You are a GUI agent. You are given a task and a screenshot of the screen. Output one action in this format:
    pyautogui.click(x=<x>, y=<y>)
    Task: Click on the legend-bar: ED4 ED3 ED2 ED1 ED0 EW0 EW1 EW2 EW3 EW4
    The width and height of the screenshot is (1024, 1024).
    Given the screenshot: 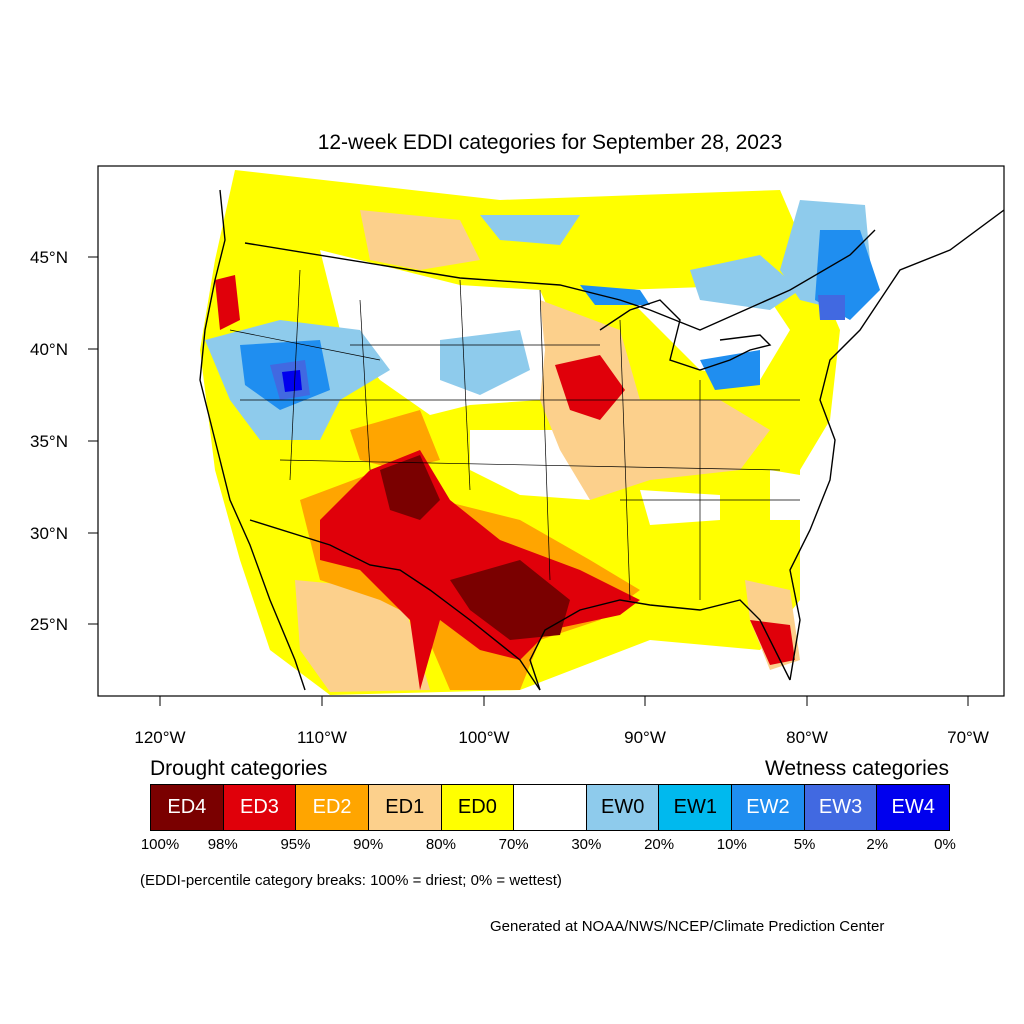 What is the action you would take?
    pyautogui.click(x=550, y=807)
    